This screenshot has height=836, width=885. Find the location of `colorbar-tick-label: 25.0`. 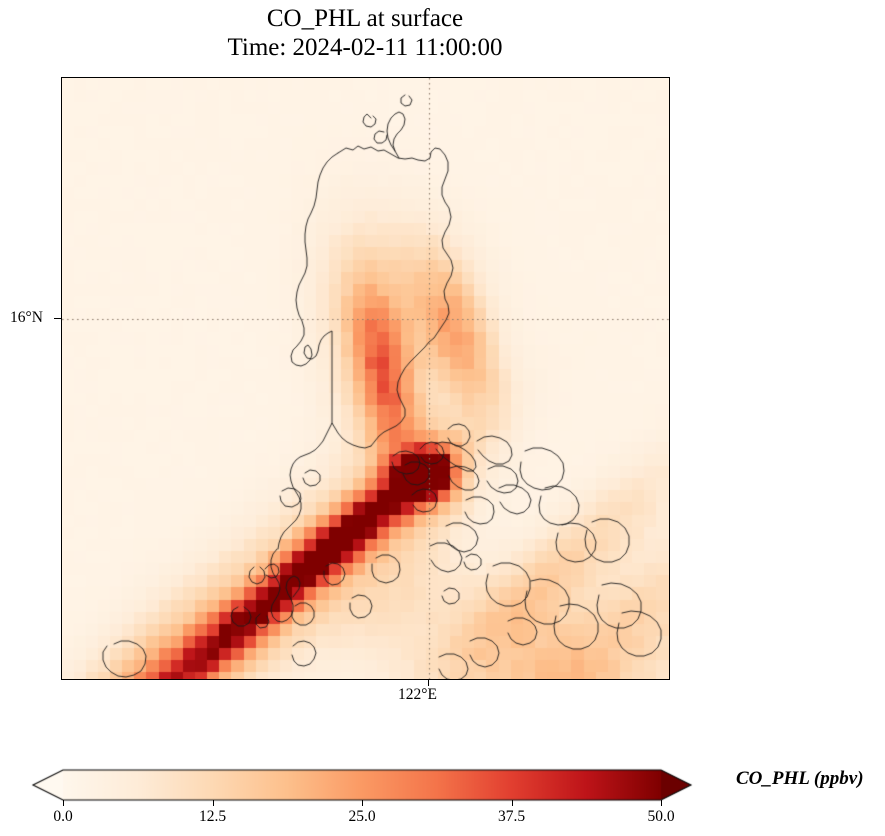

colorbar-tick-label: 25.0 is located at coordinates (362, 816).